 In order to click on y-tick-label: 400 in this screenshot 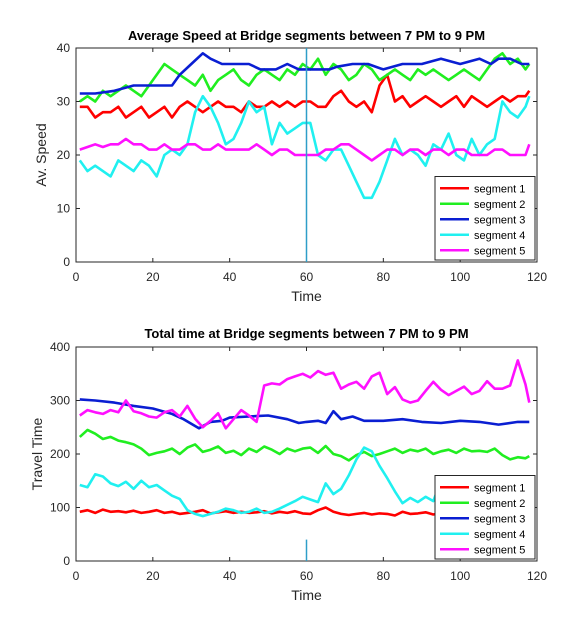, I will do `click(60, 347)`.